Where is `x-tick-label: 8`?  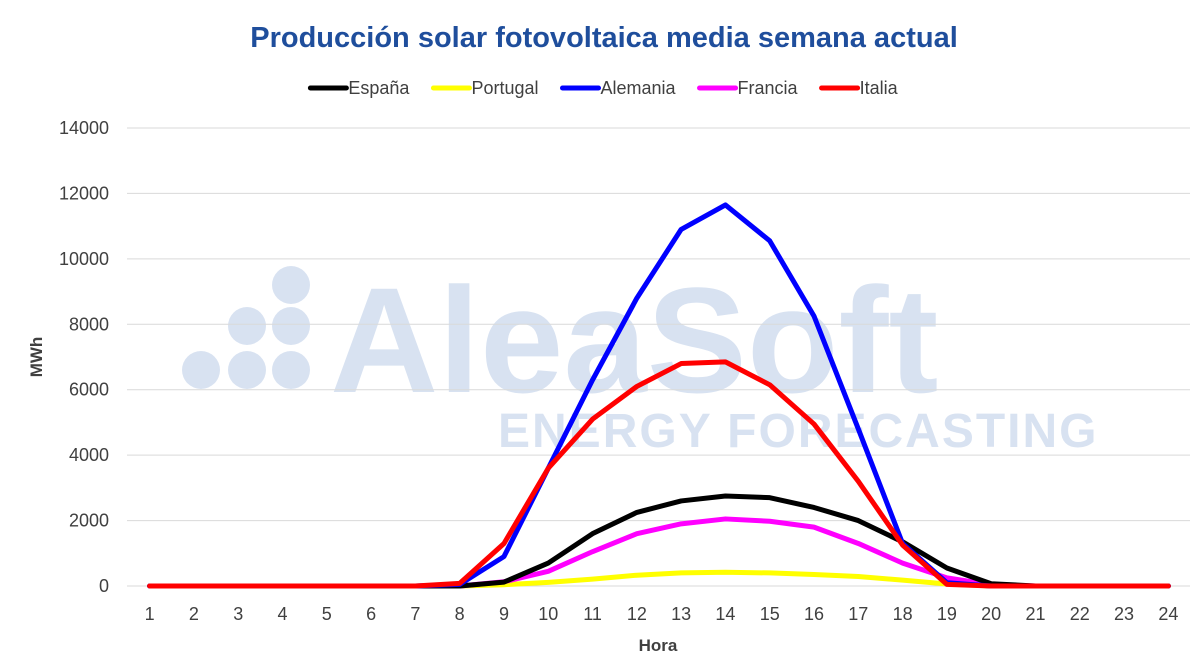
x-tick-label: 8 is located at coordinates (460, 614).